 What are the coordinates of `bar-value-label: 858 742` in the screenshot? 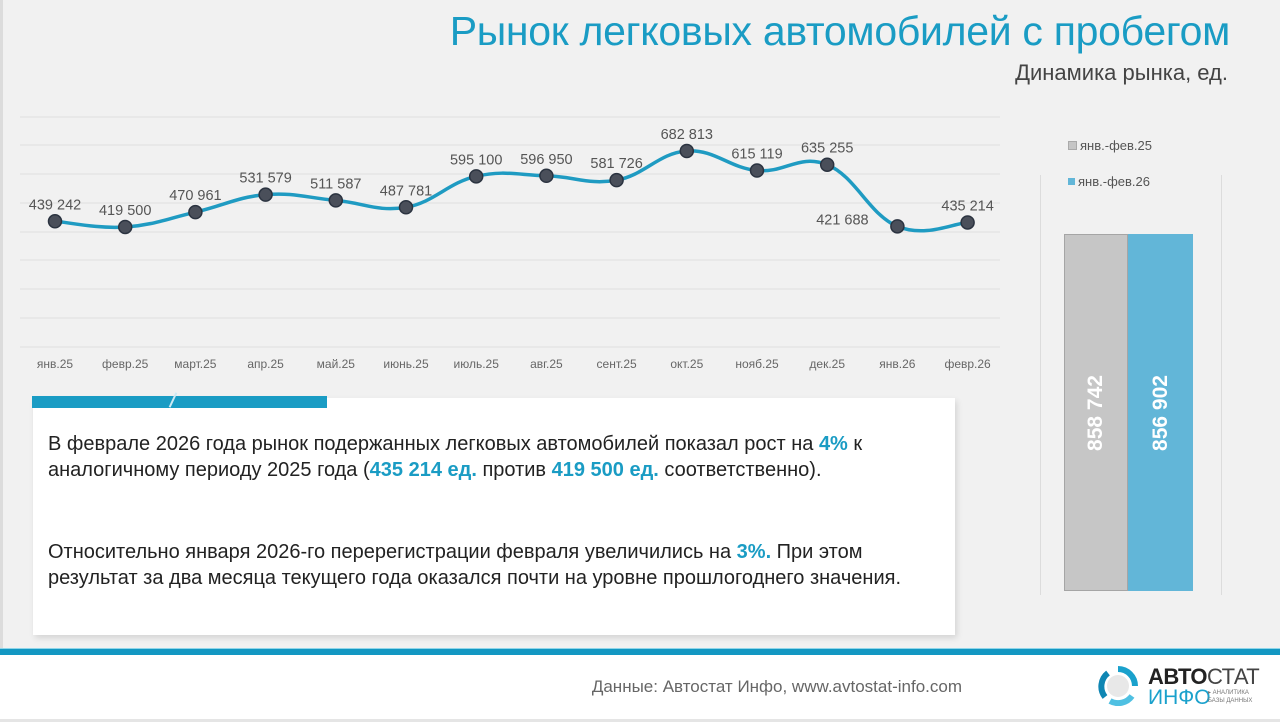 It's located at (1095, 412).